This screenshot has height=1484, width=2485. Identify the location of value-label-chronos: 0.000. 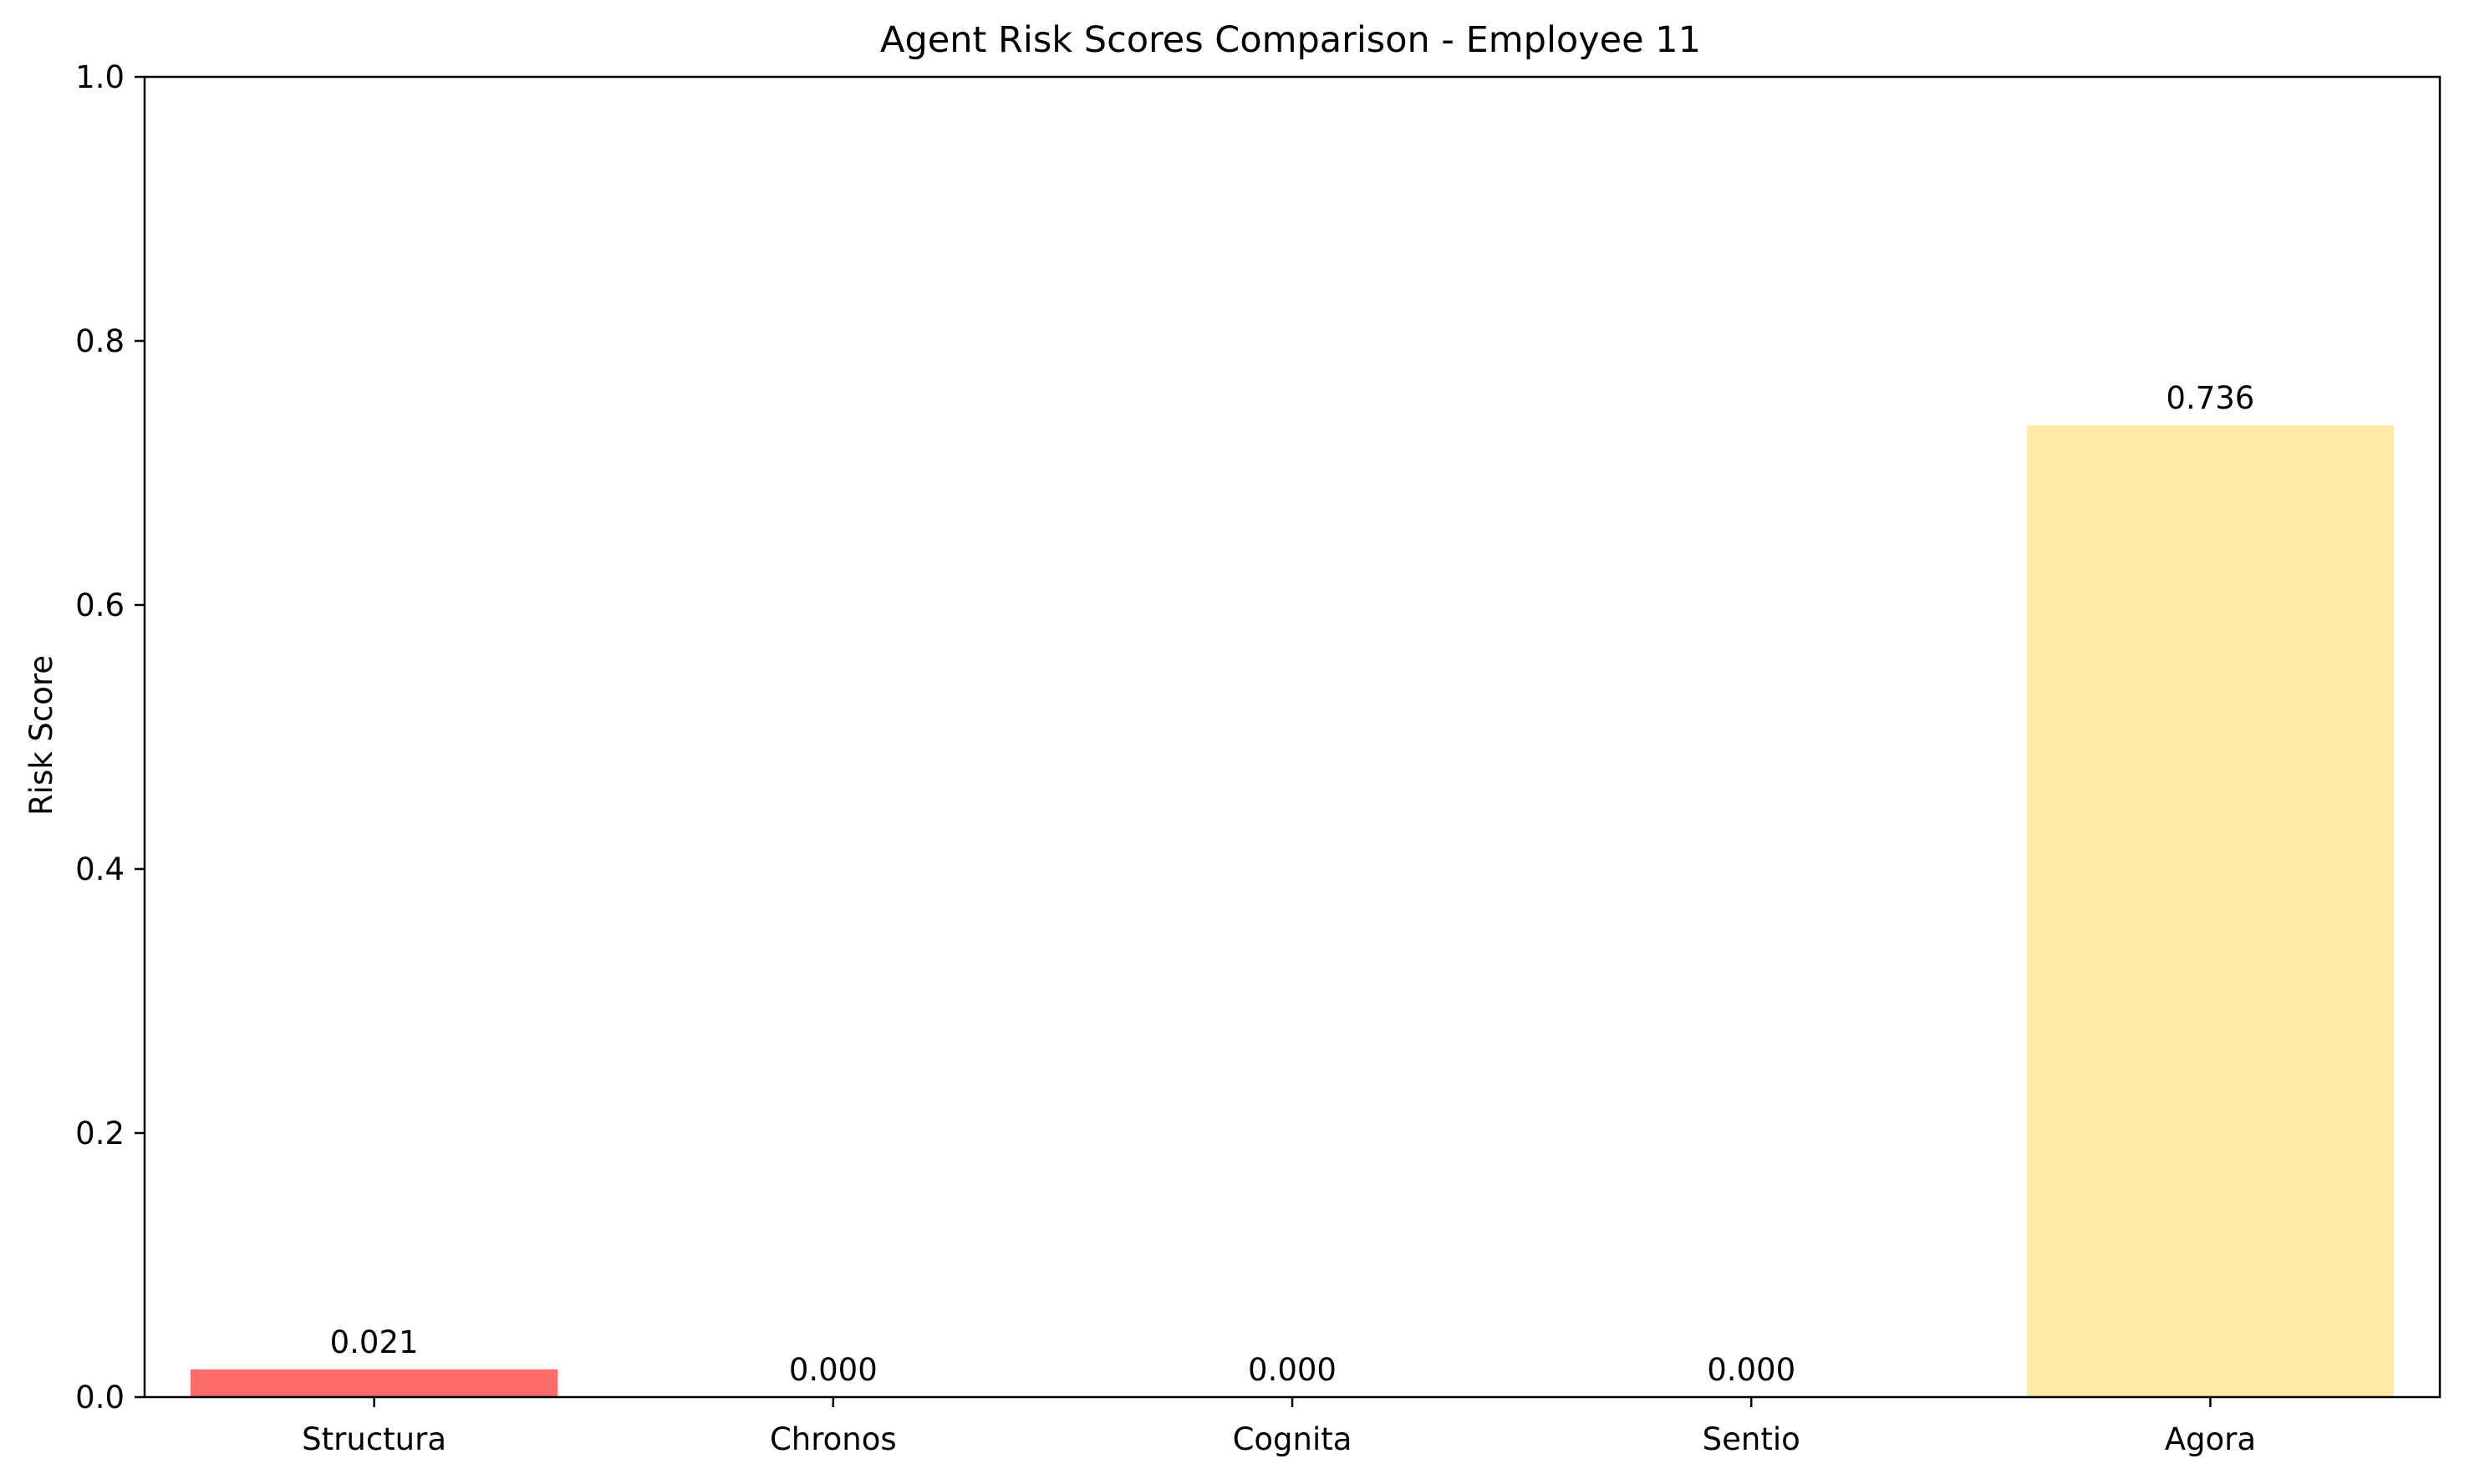
(834, 1370).